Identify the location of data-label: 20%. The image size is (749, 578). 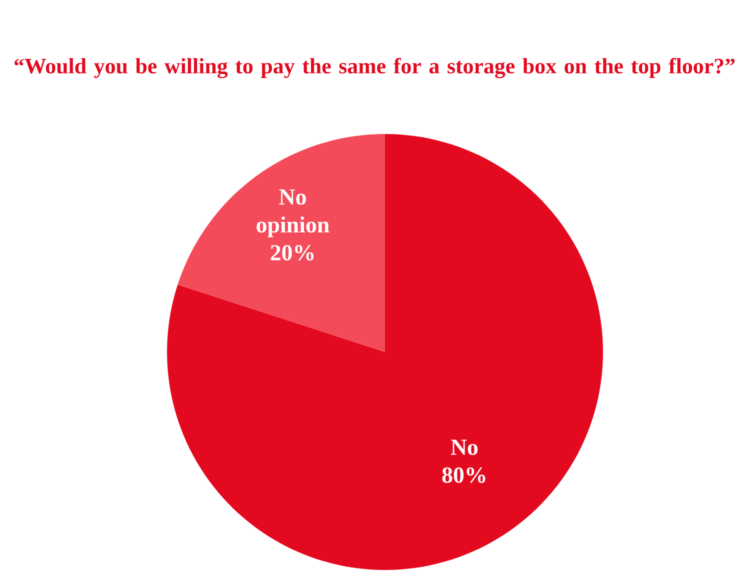
(292, 253).